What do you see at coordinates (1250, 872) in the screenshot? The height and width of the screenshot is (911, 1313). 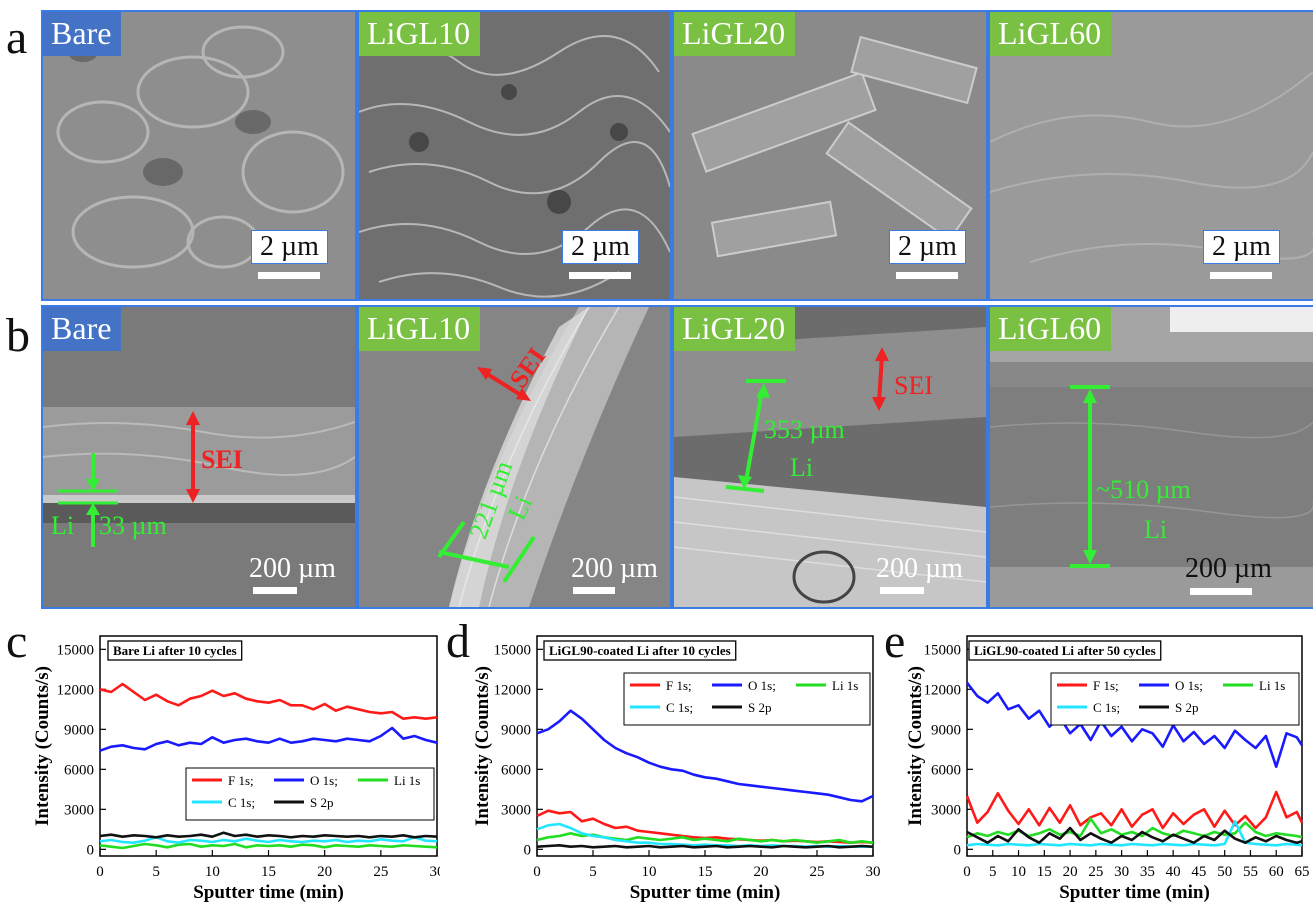 I see `x-tick-label: 55` at bounding box center [1250, 872].